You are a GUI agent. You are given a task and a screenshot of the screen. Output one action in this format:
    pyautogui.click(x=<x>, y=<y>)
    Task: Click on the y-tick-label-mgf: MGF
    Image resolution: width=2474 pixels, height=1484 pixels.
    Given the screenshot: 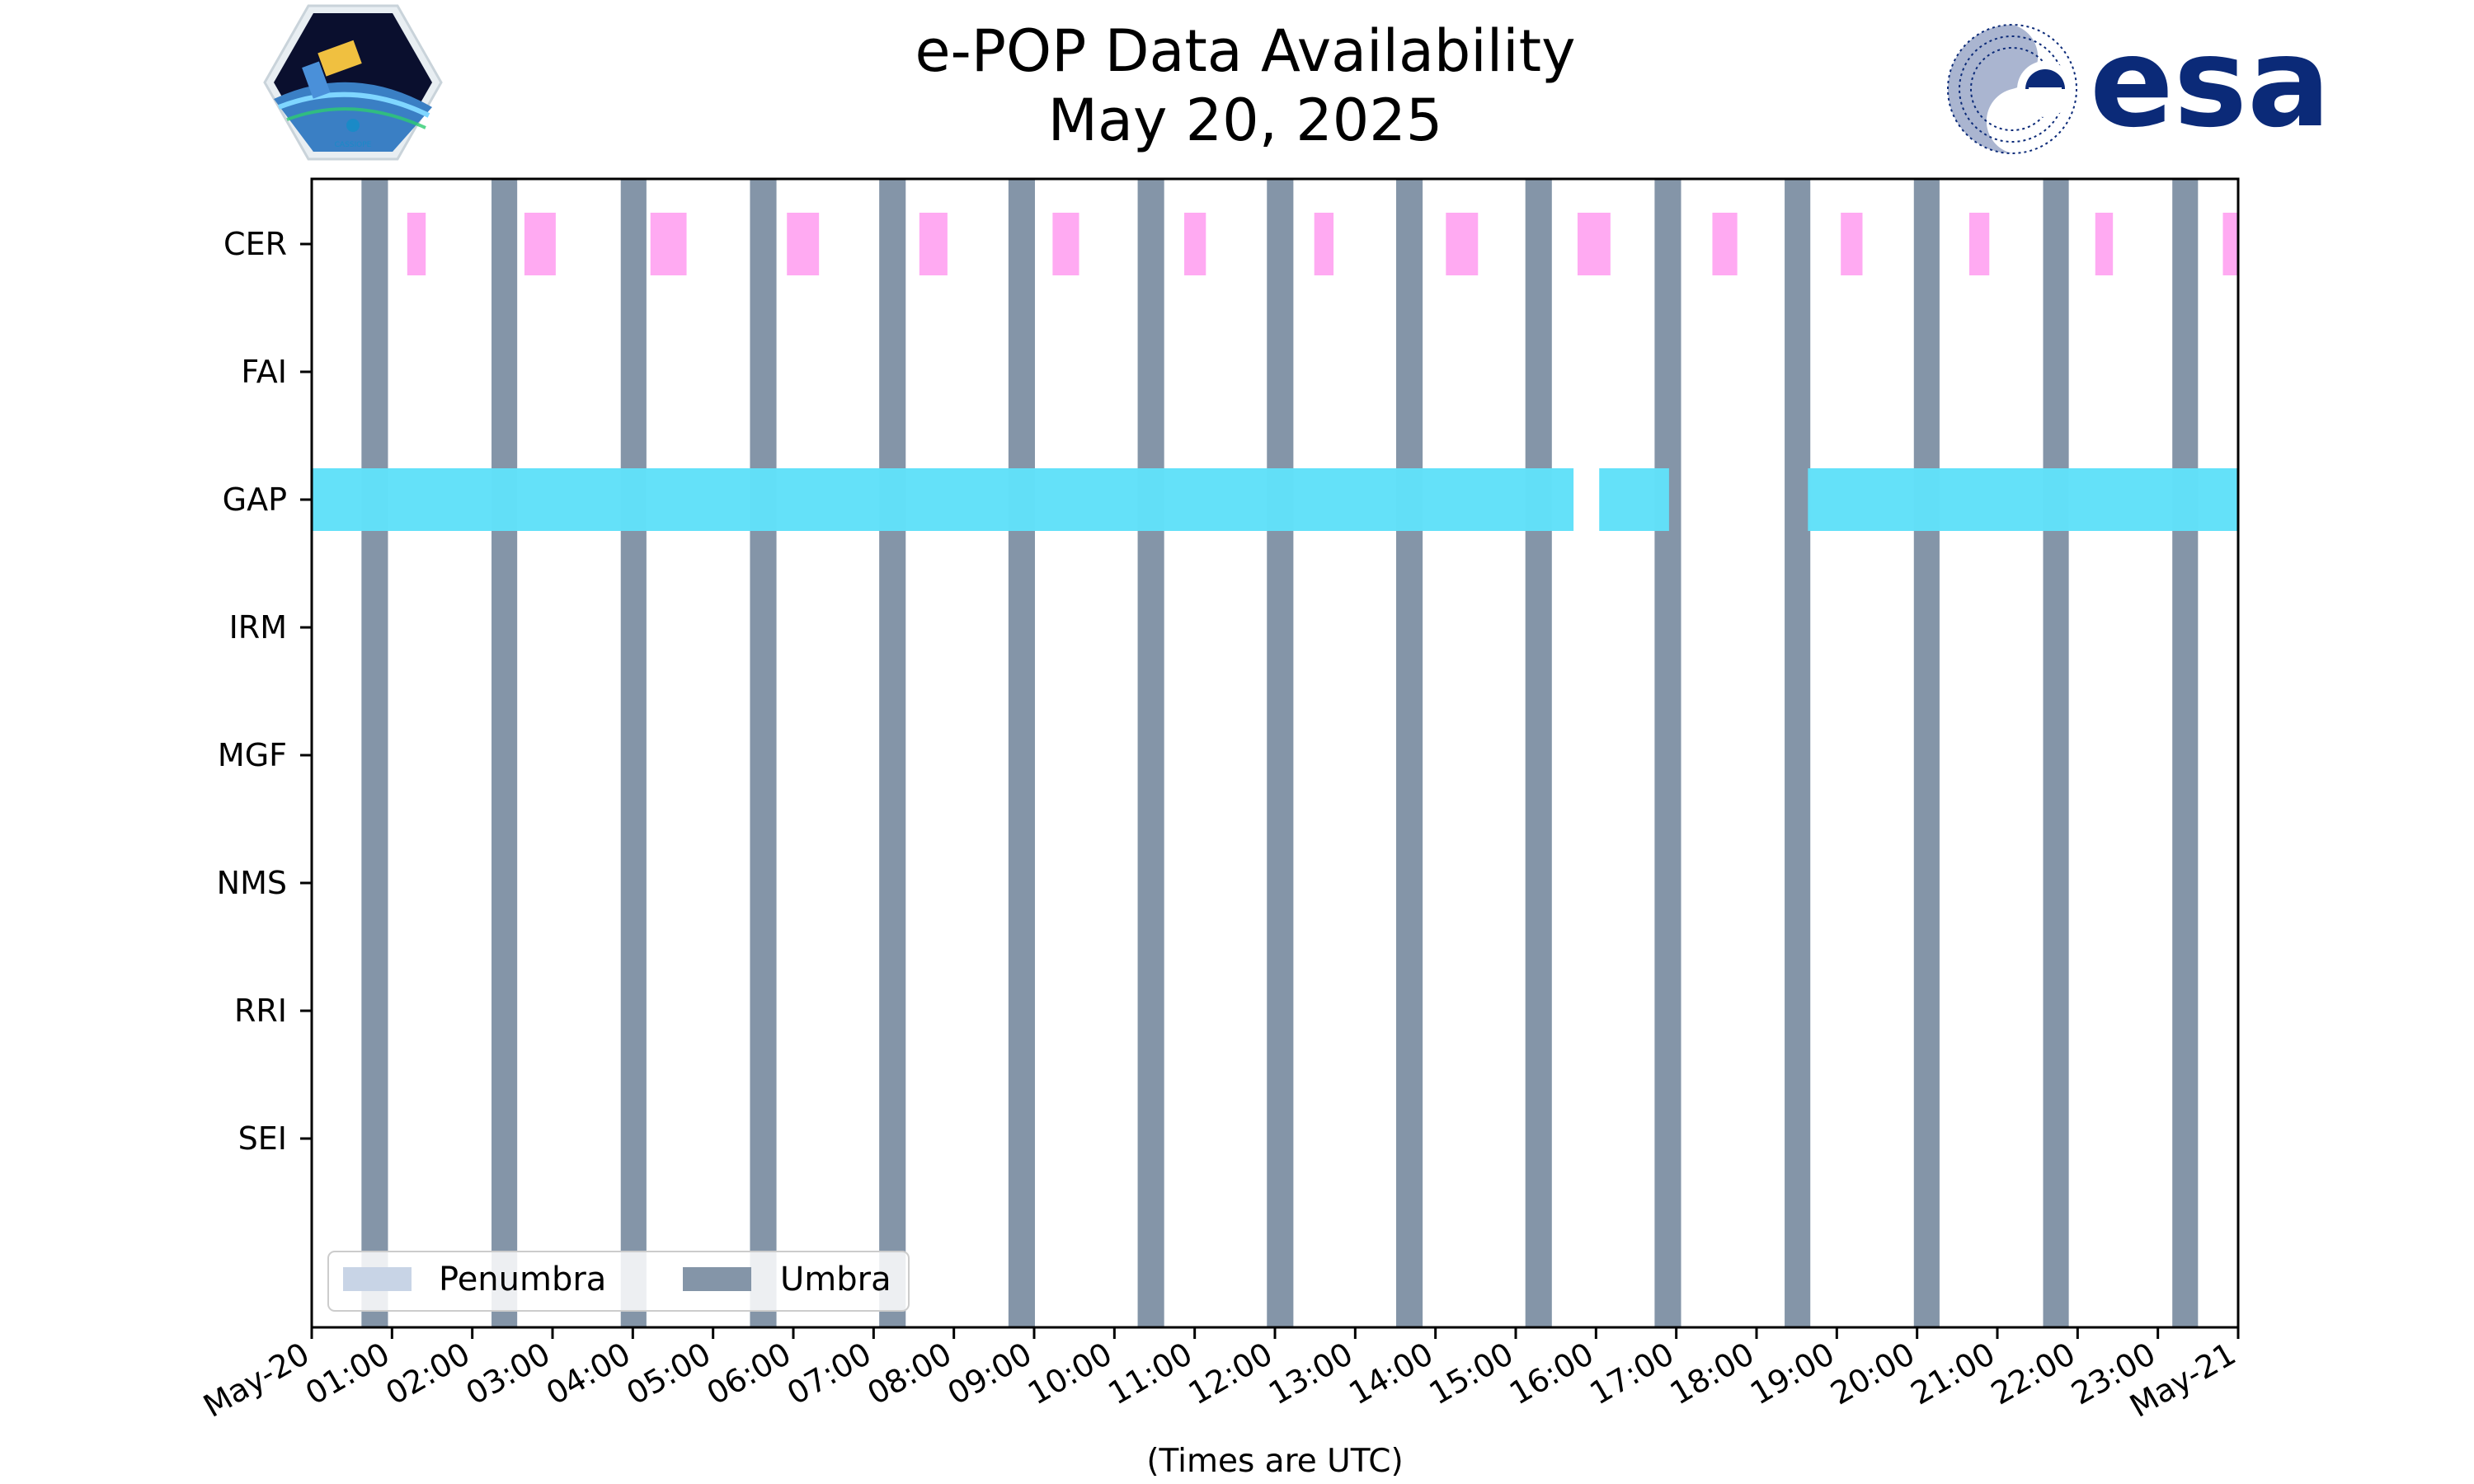 What is the action you would take?
    pyautogui.click(x=252, y=755)
    